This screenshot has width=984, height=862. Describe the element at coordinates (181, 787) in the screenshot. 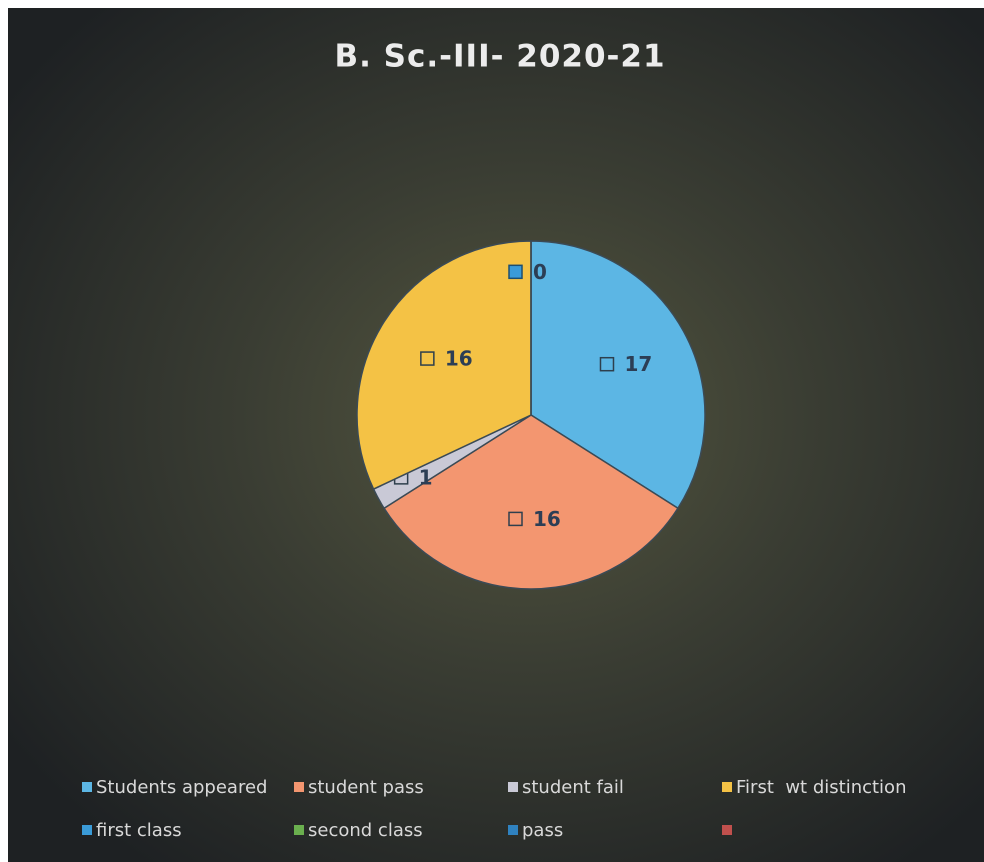

I see `legend-label: Students appeared` at that location.